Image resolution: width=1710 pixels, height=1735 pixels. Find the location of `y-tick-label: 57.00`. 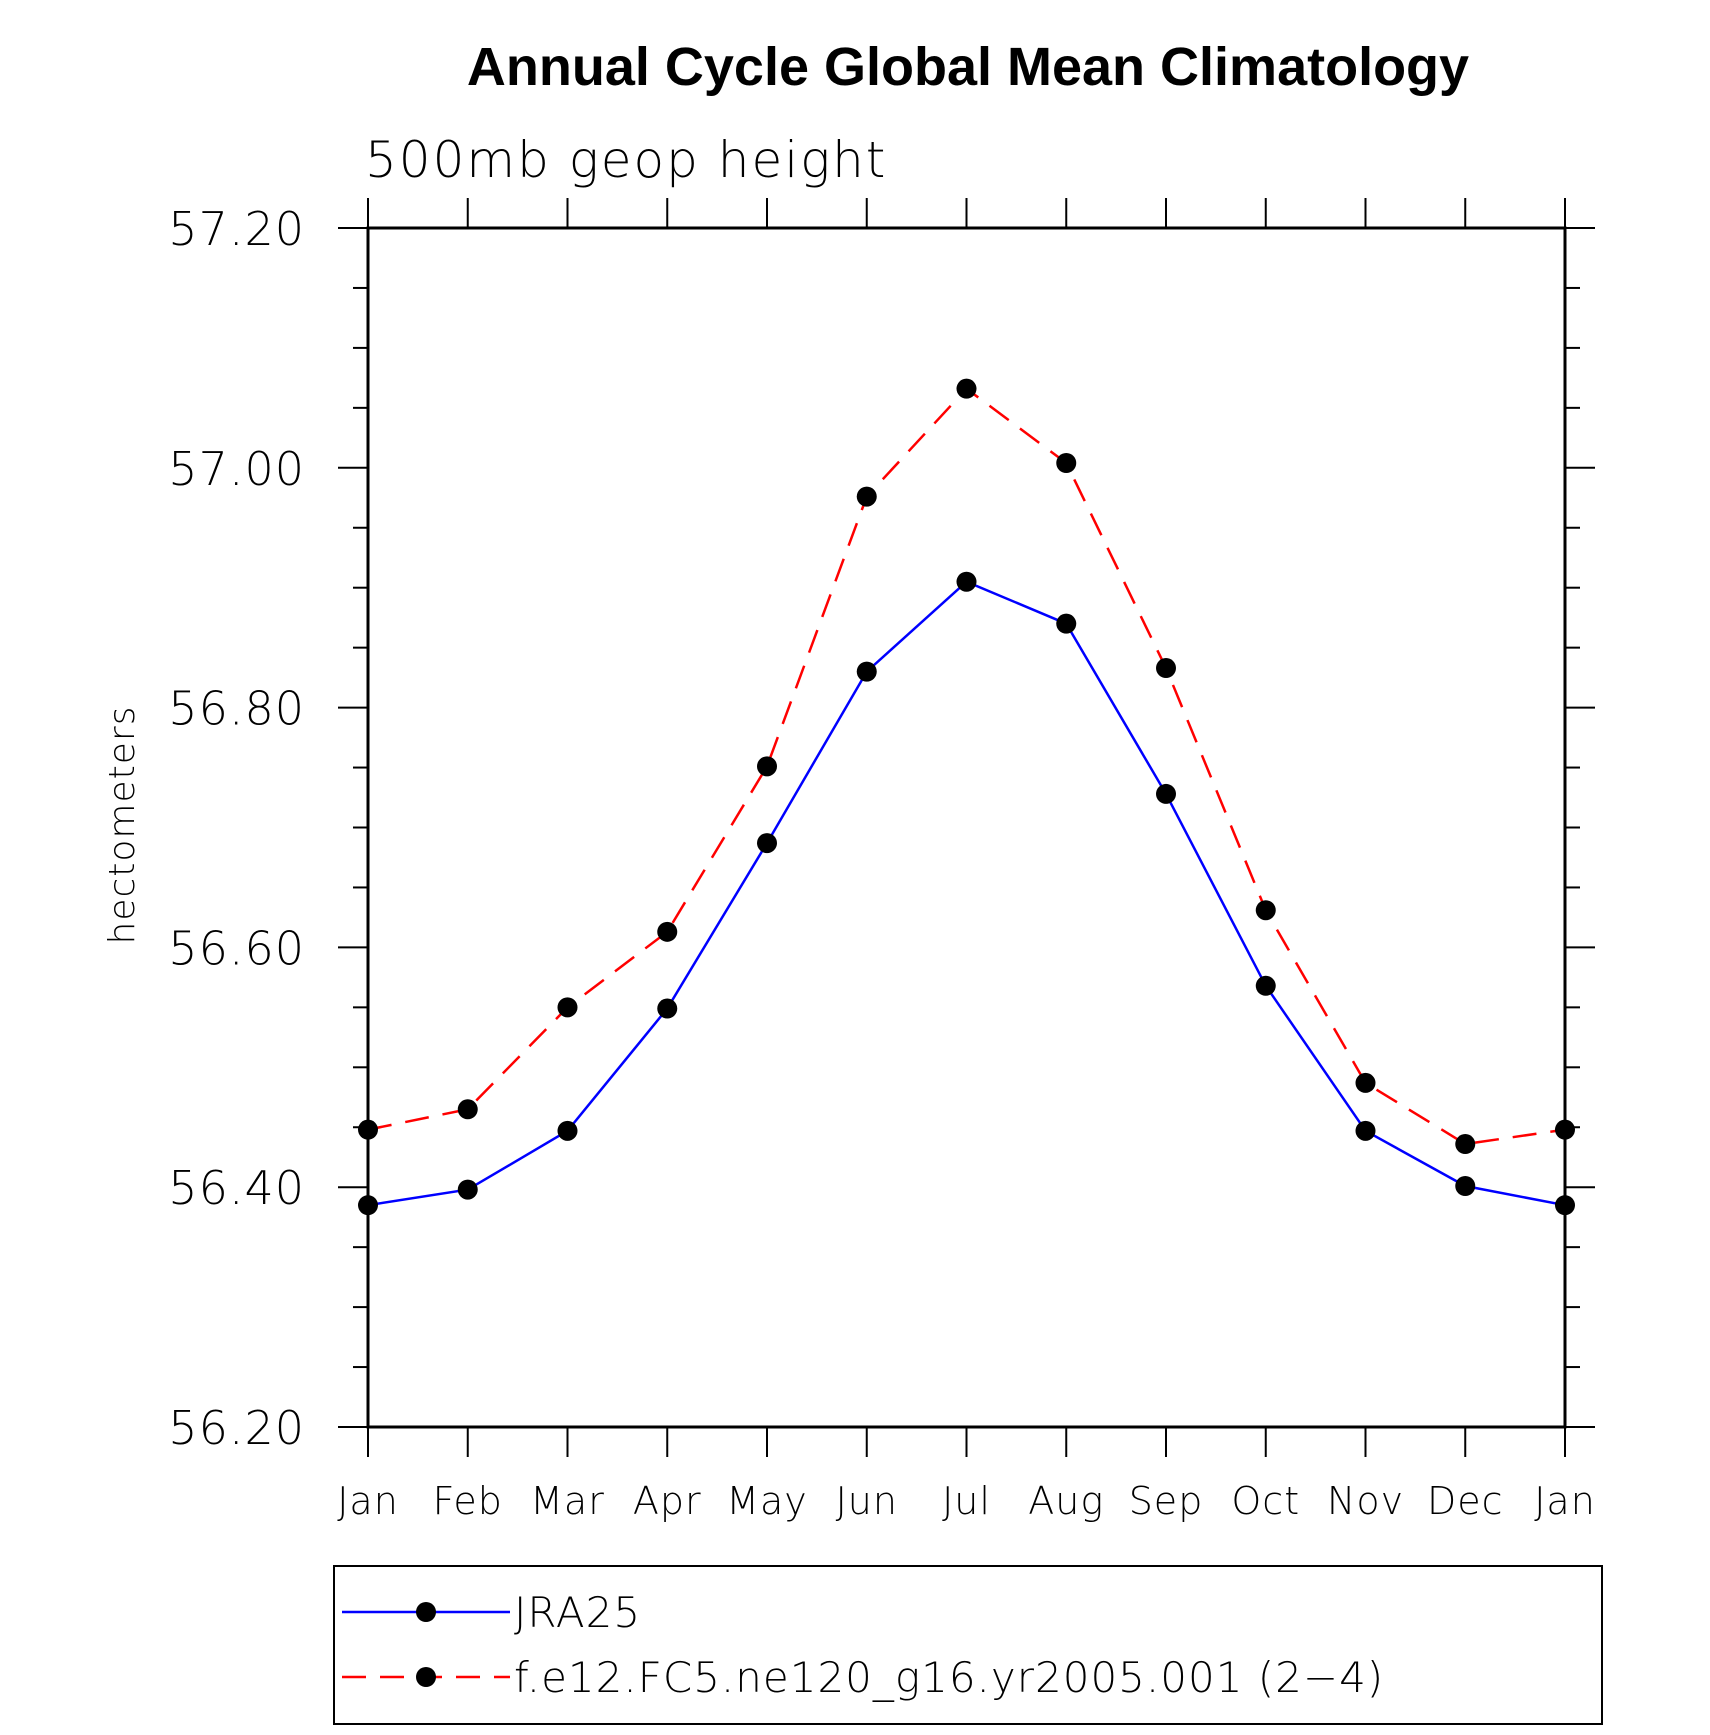

y-tick-label: 57.00 is located at coordinates (236, 469).